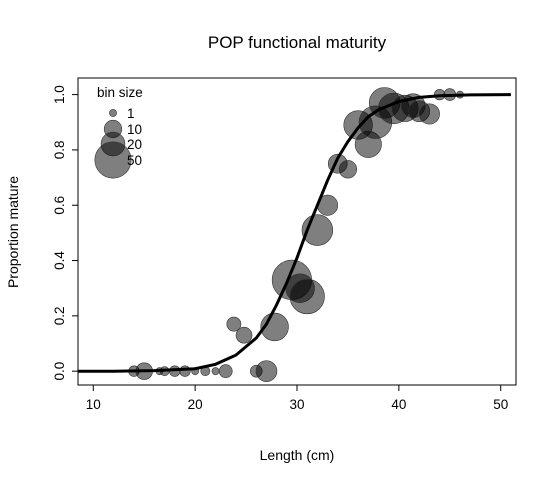 The width and height of the screenshot is (556, 484). What do you see at coordinates (59, 315) in the screenshot?
I see `y-tick-label: 0.2` at bounding box center [59, 315].